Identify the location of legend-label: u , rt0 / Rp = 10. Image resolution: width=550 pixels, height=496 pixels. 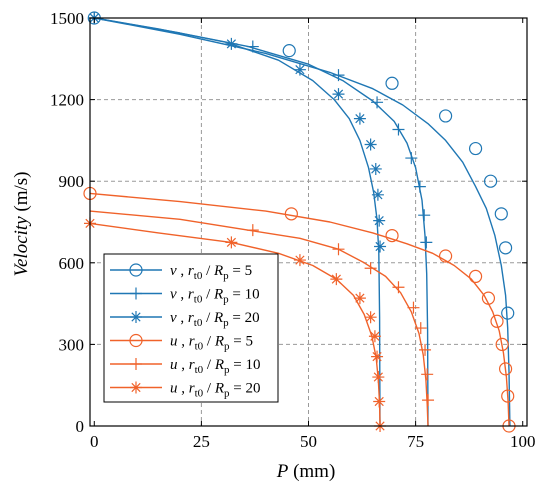
(215, 366).